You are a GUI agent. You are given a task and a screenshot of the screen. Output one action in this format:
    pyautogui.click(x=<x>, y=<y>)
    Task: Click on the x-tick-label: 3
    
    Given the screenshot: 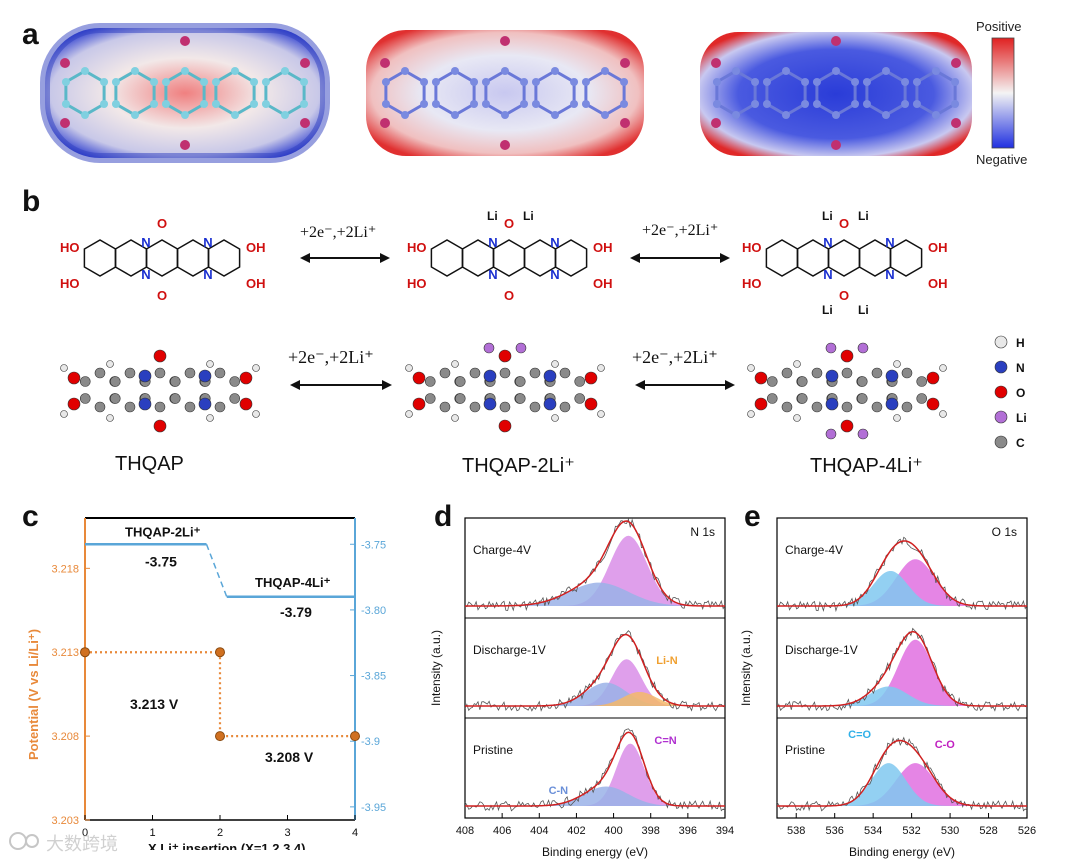 What is the action you would take?
    pyautogui.click(x=287, y=833)
    